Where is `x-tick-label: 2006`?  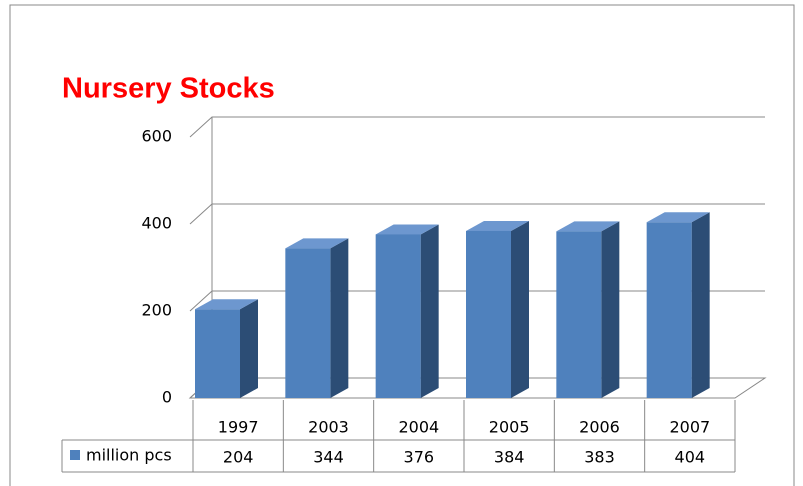
x-tick-label: 2006 is located at coordinates (599, 427).